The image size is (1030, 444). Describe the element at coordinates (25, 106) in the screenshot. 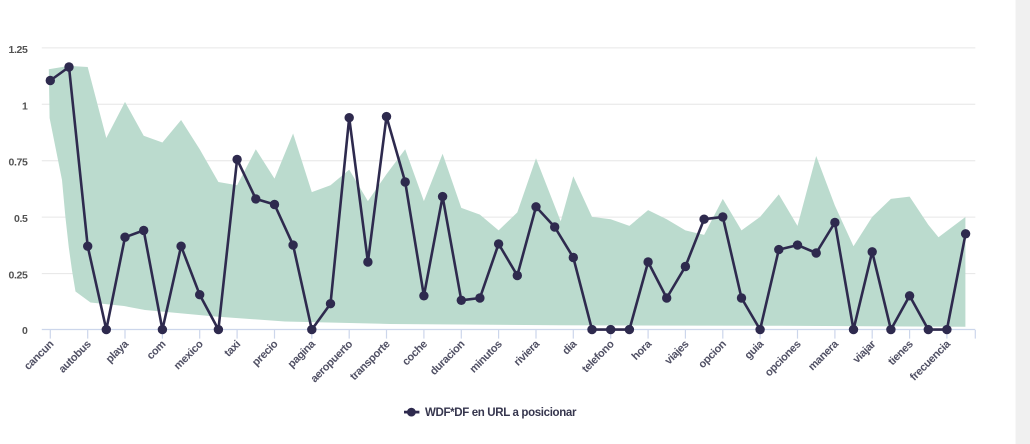

I see `svg-text: 1` at that location.